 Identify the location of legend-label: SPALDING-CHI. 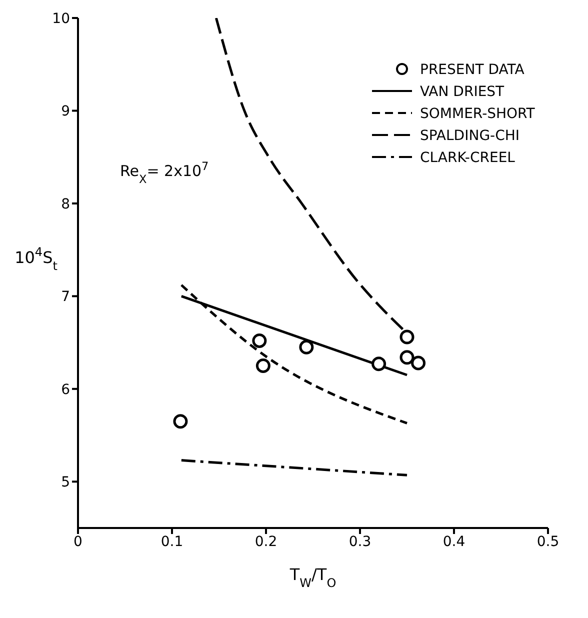
(470, 136).